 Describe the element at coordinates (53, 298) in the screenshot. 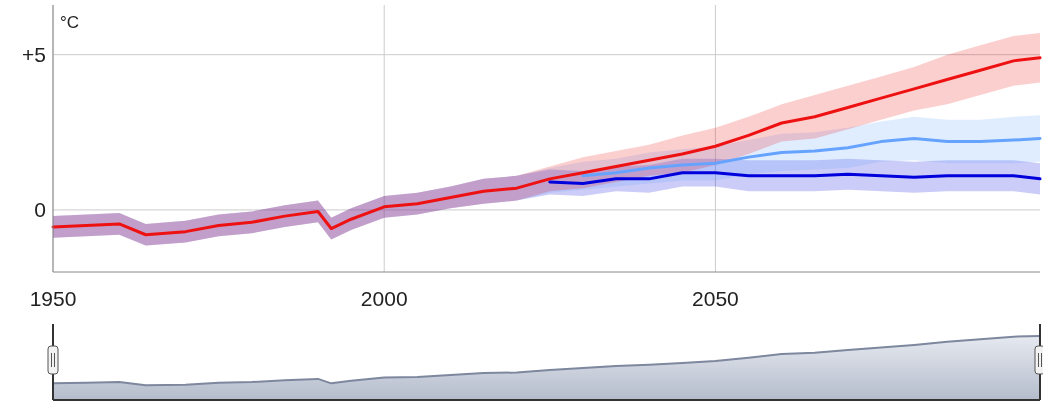

I see `x-tick-label: 1950` at that location.